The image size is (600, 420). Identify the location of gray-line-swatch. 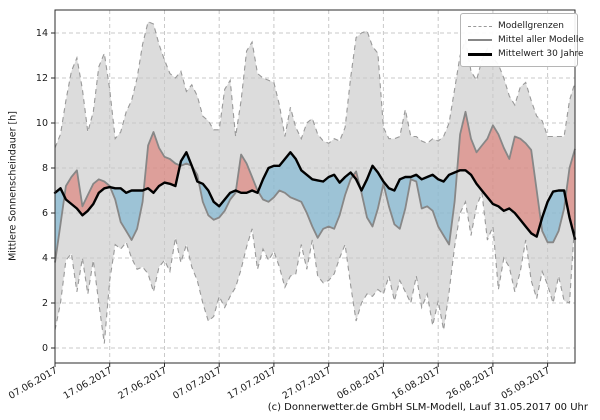
(480, 40).